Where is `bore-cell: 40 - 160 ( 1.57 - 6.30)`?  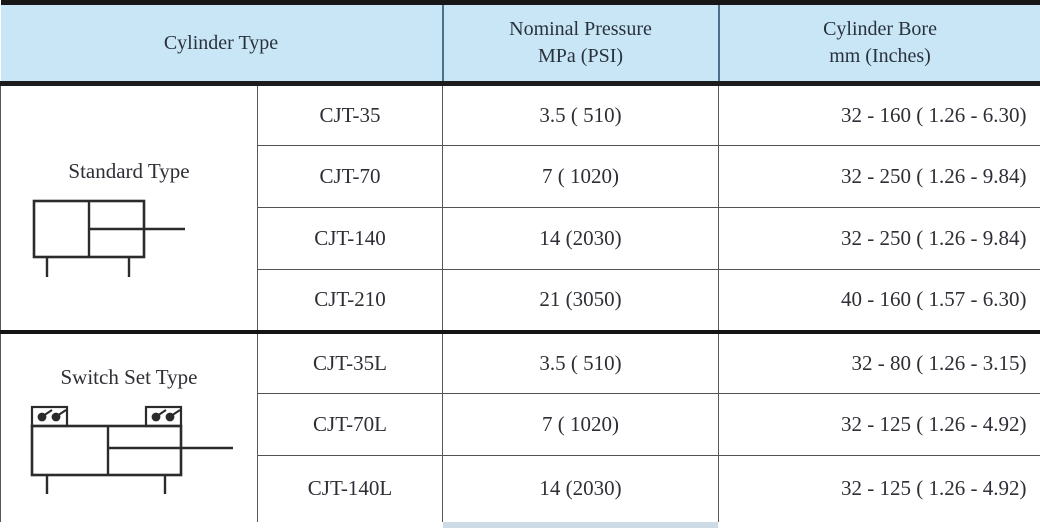
bore-cell: 40 - 160 ( 1.57 - 6.30) is located at coordinates (879, 300).